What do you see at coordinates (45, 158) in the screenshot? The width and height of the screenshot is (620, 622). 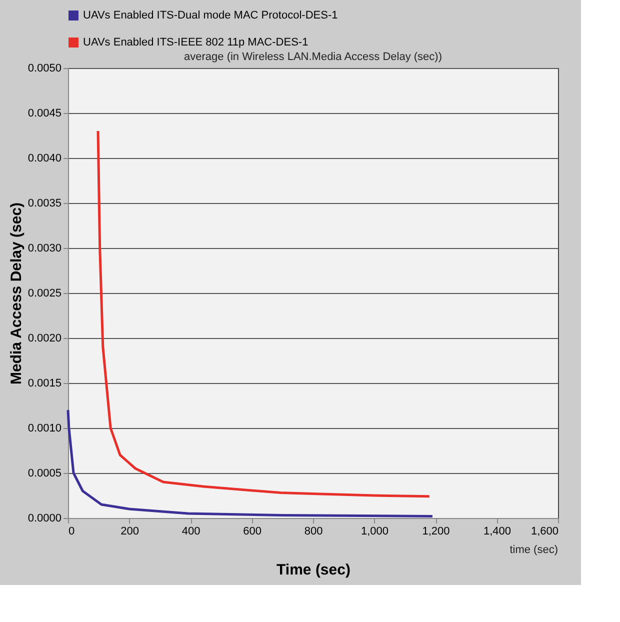 I see `y-tick-label: 0.0040` at bounding box center [45, 158].